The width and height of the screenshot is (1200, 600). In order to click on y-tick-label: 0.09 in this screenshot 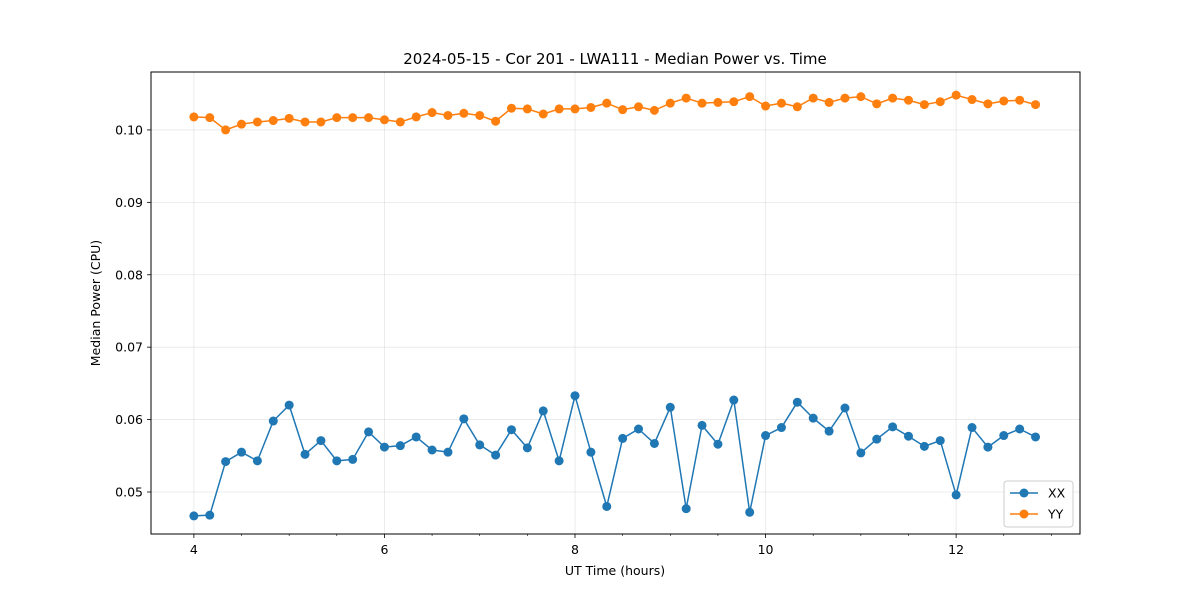, I will do `click(129, 202)`.